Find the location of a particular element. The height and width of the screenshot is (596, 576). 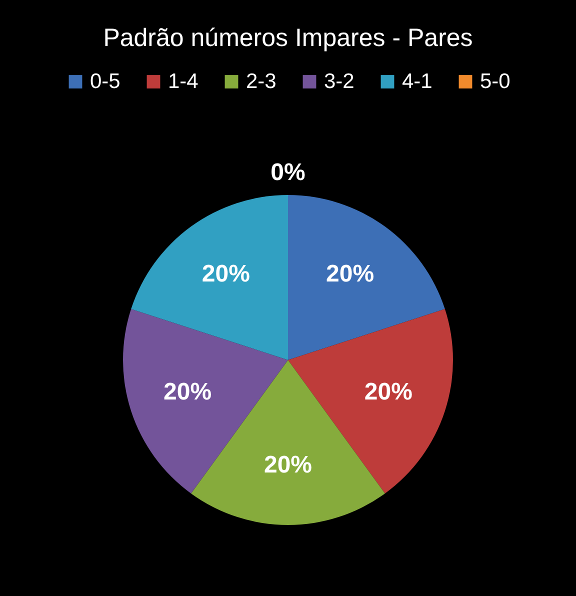

legend-label: 1-4 is located at coordinates (183, 81).